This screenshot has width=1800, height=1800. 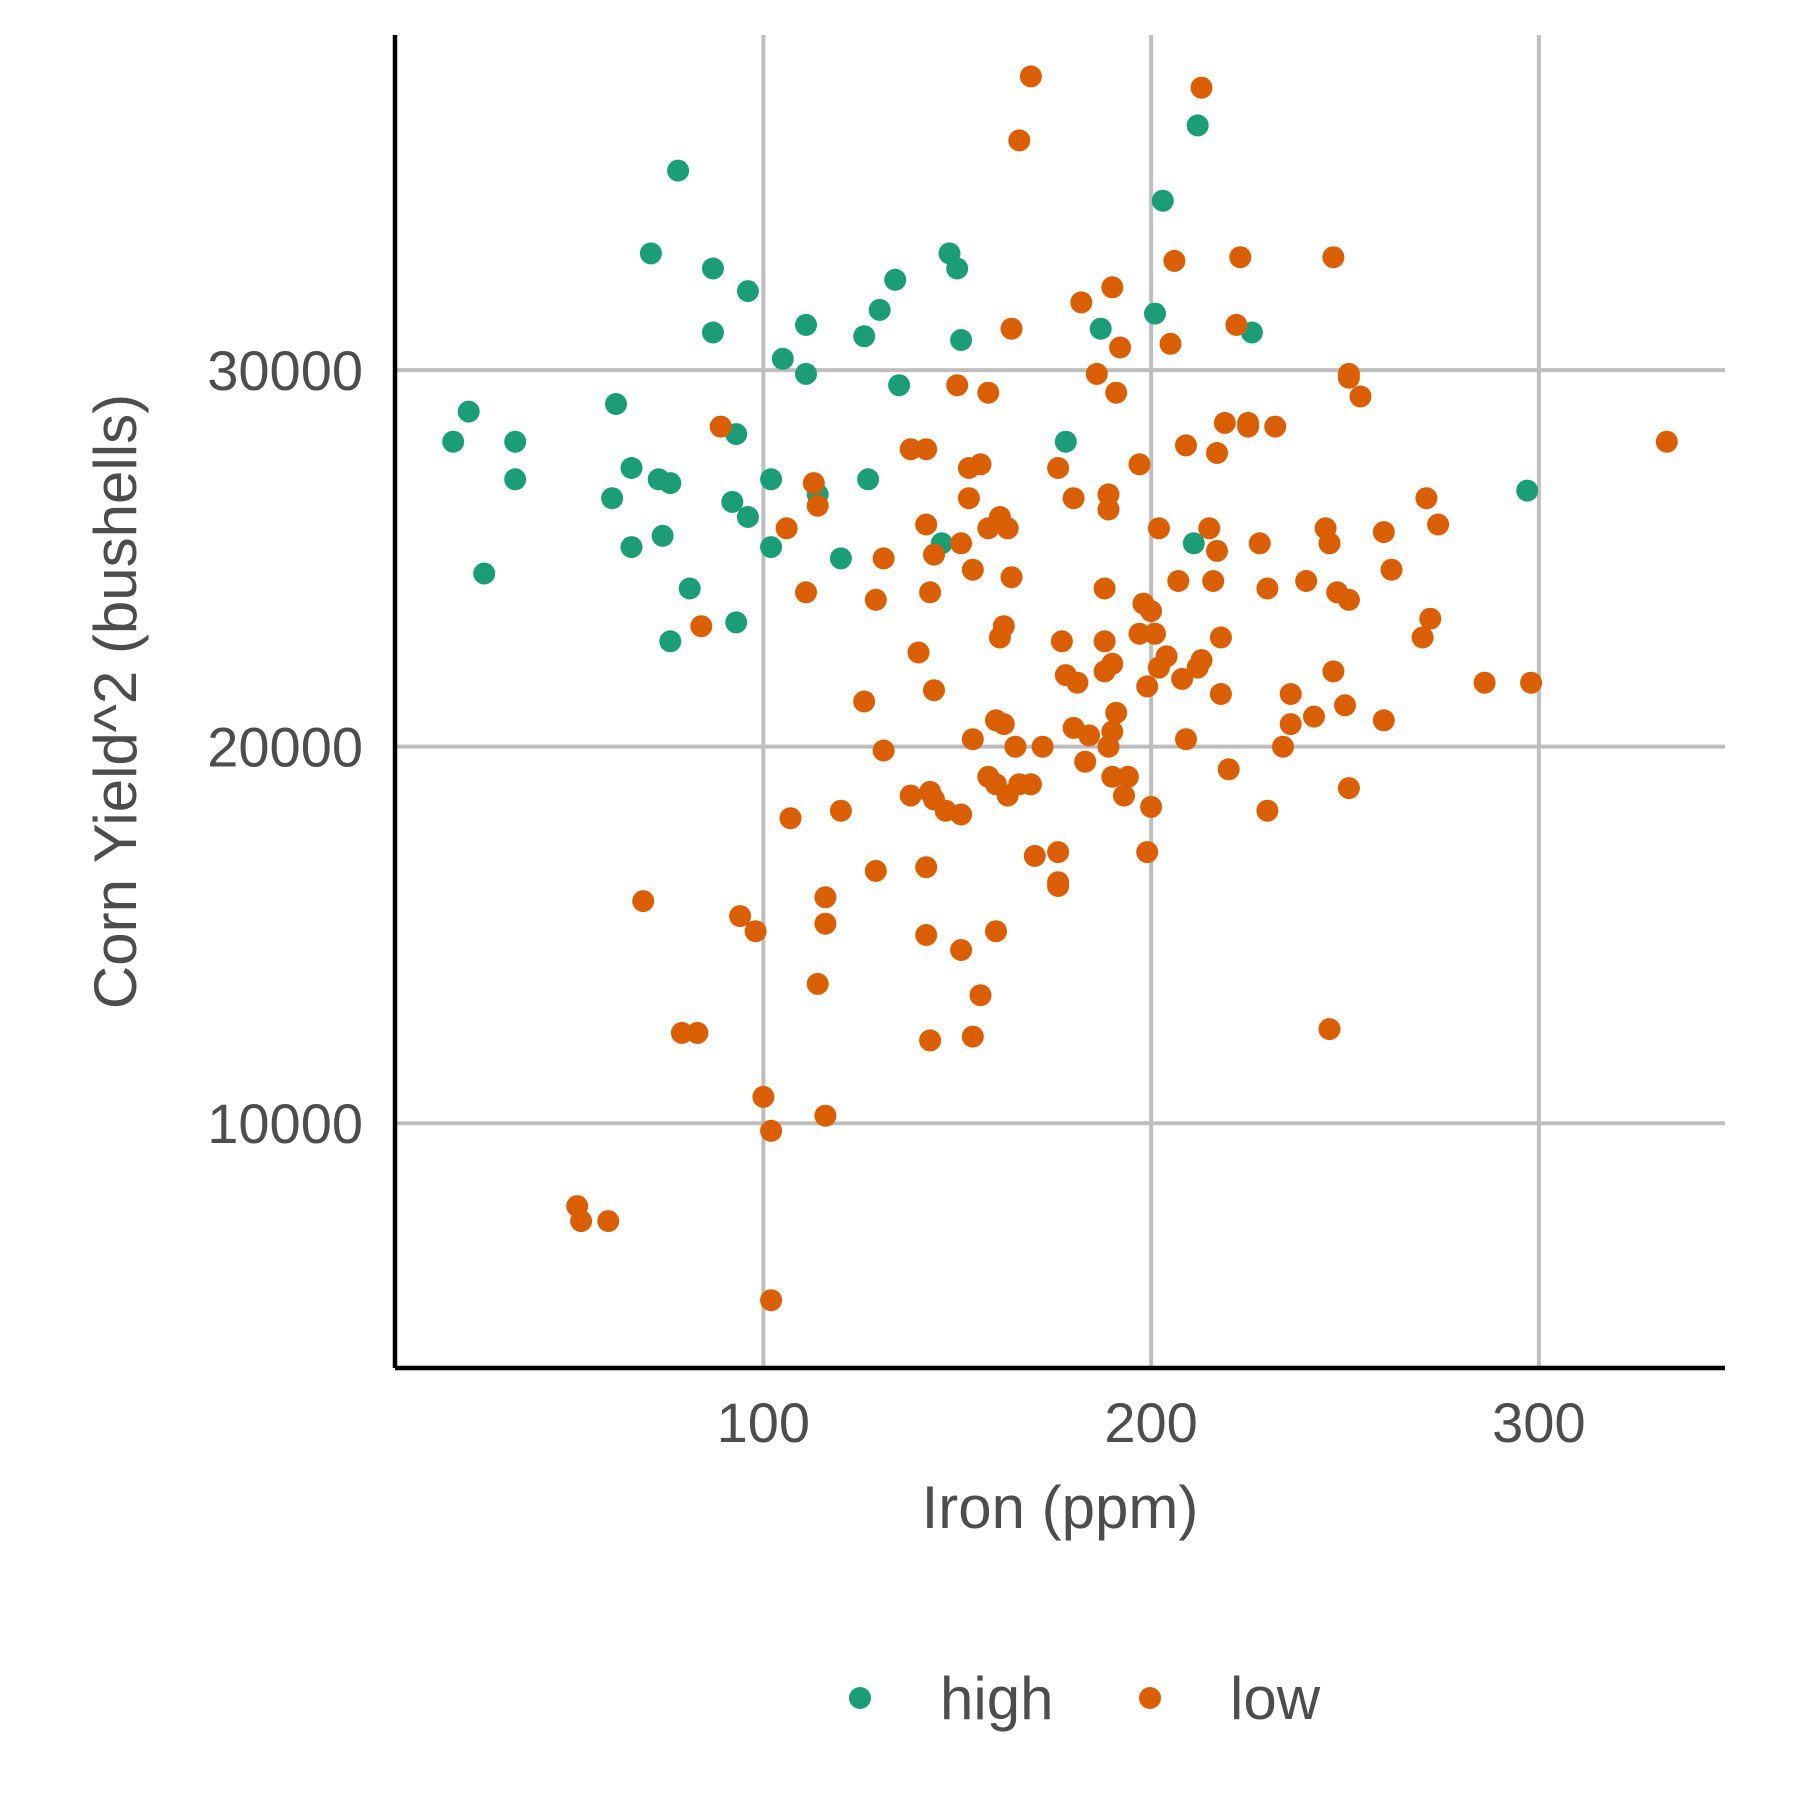 I want to click on y-tick-label: 10000, so click(x=285, y=1123).